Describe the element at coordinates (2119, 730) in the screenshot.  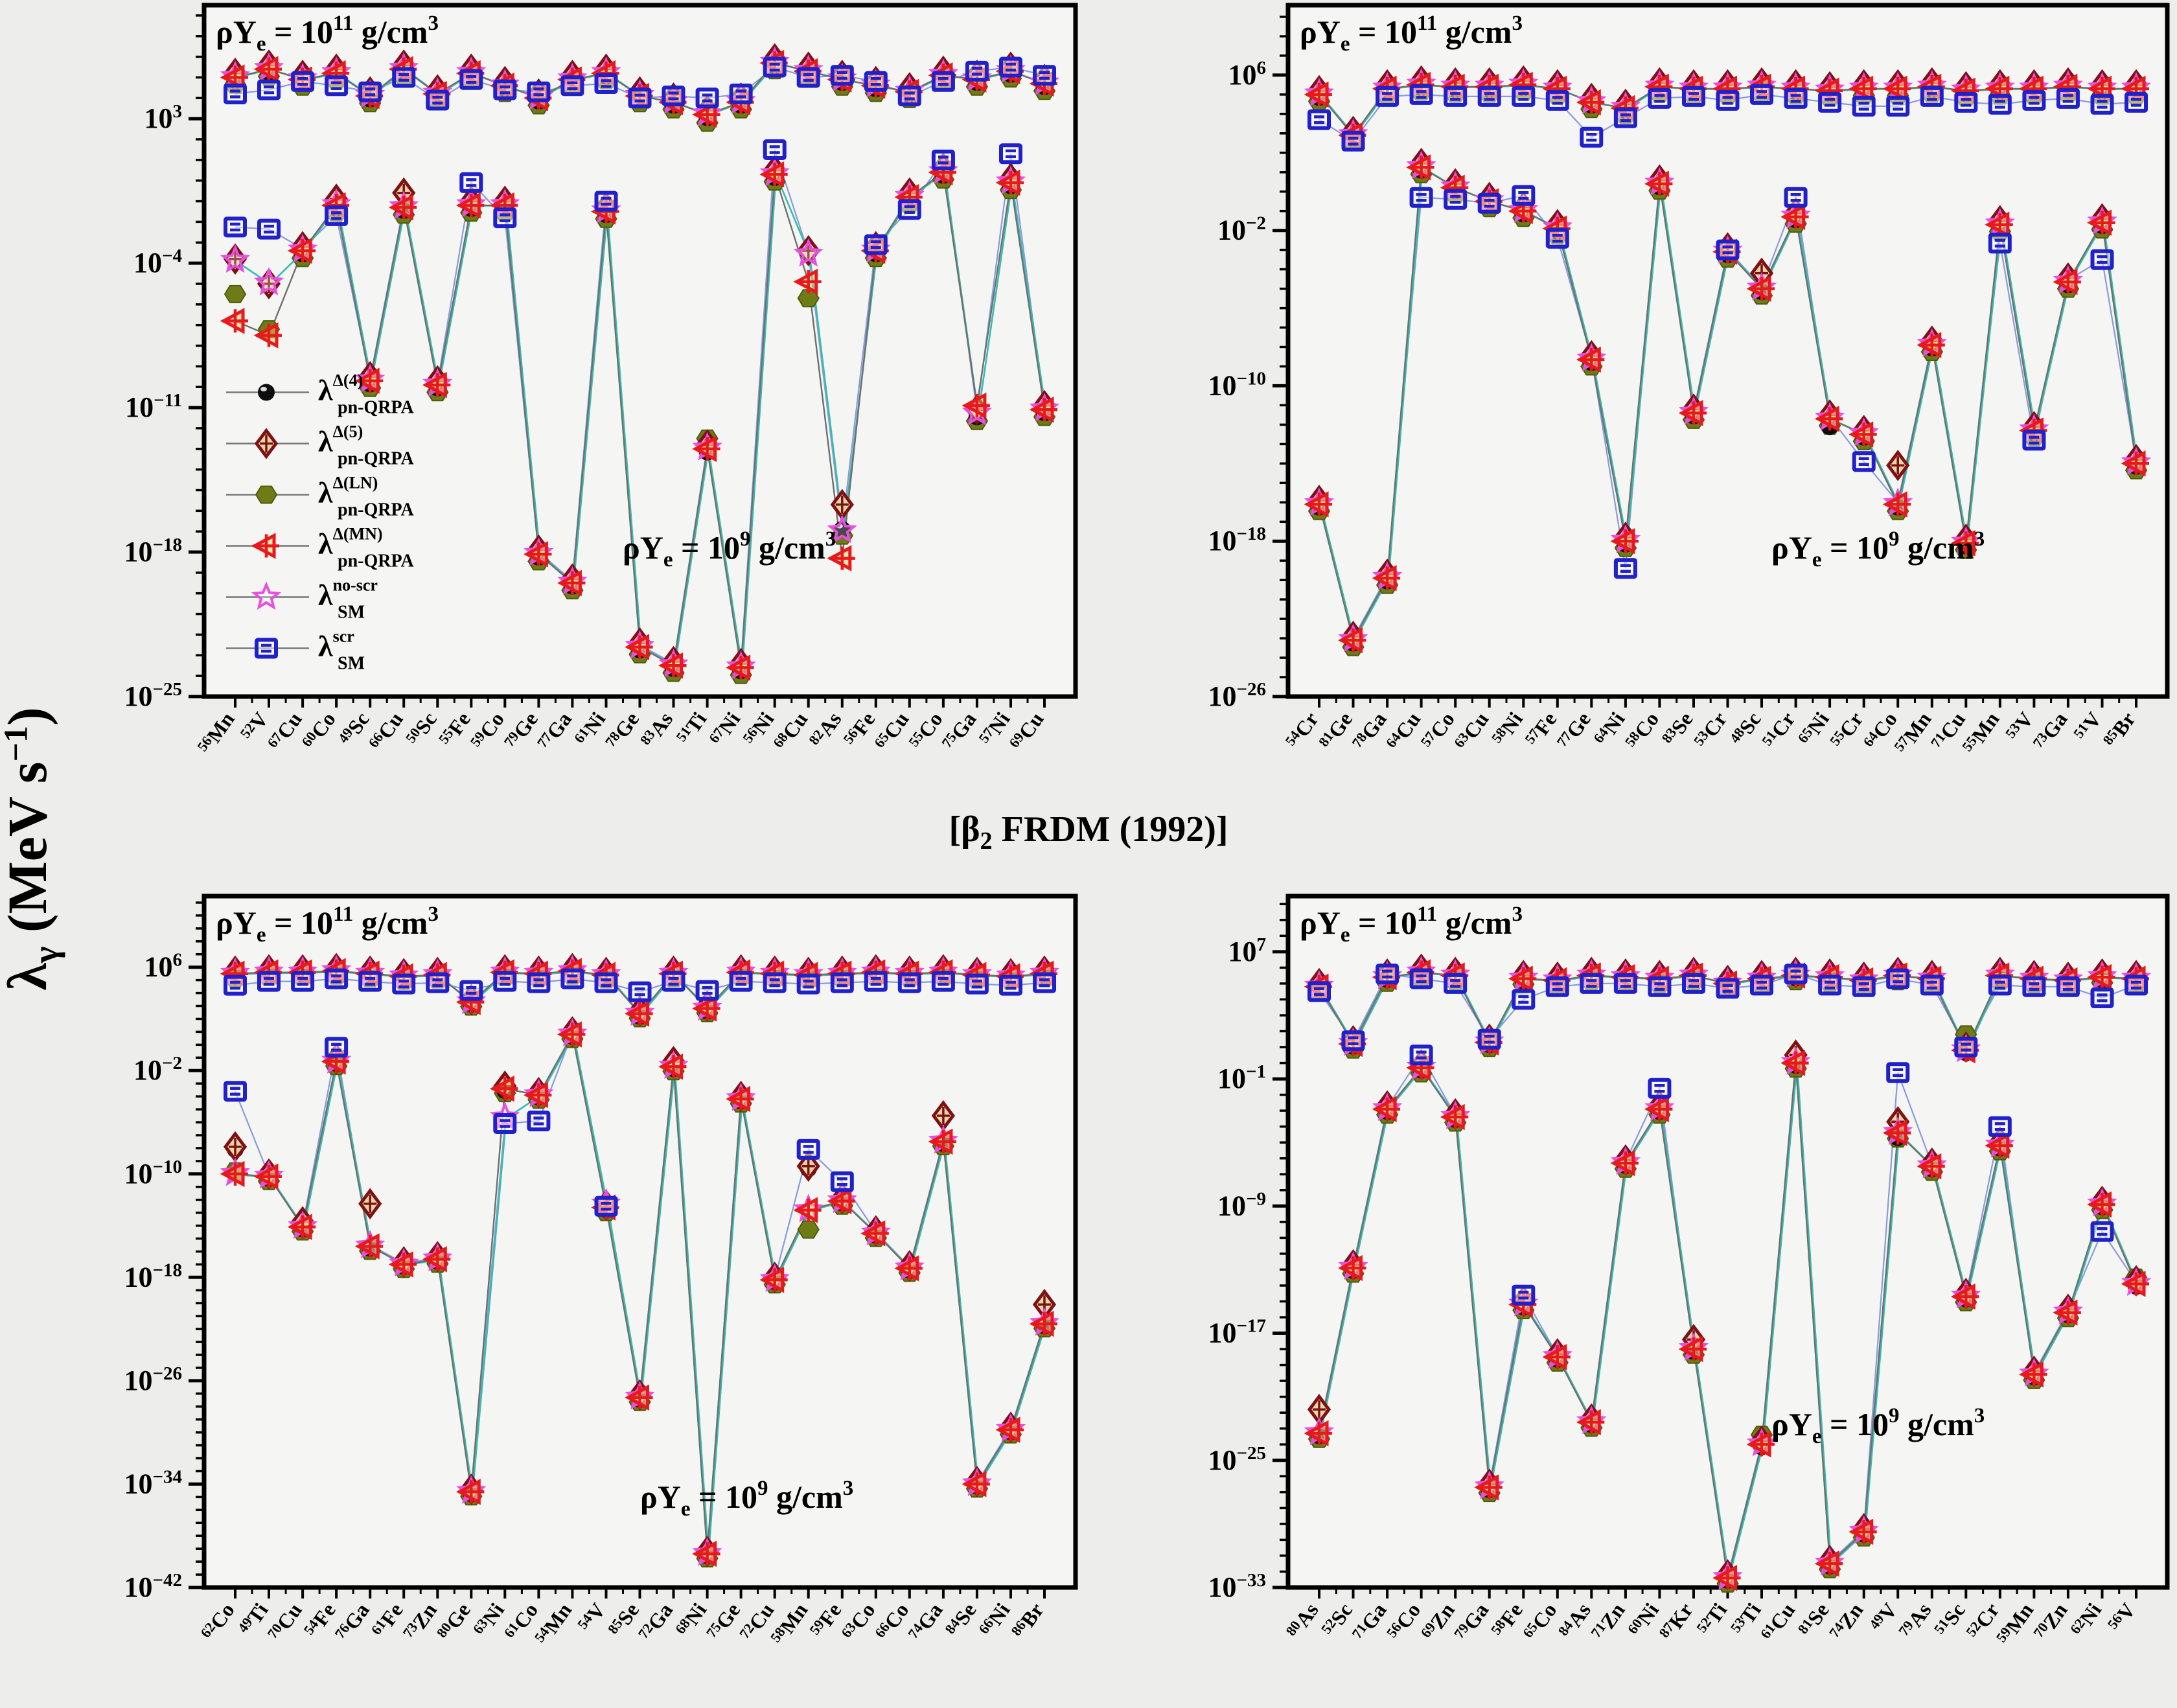
I see `x-tick-label: 85Br` at that location.